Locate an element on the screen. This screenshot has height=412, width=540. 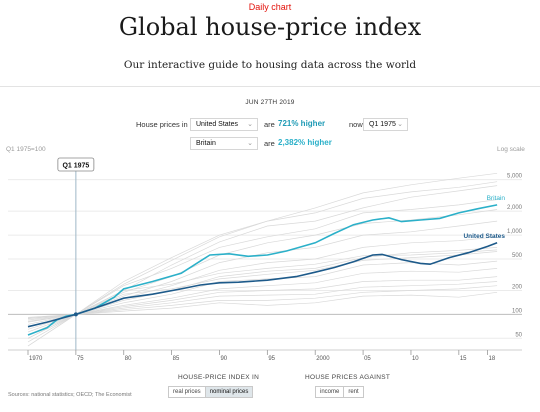
y-tick-label: 100 is located at coordinates (517, 311).